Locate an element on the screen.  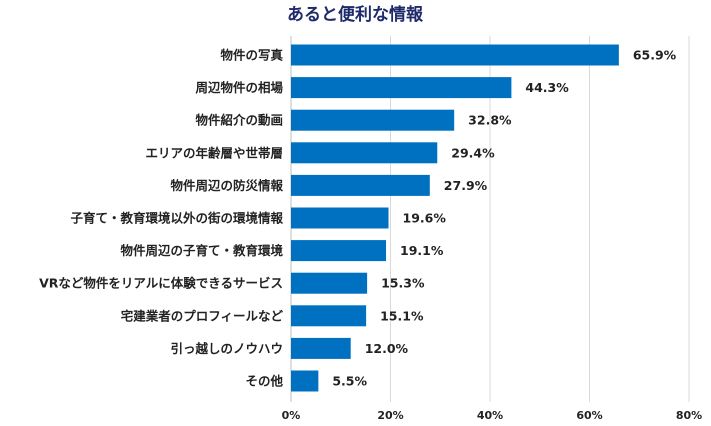
category-label: 宅建業者のプロフィールなど is located at coordinates (202, 315).